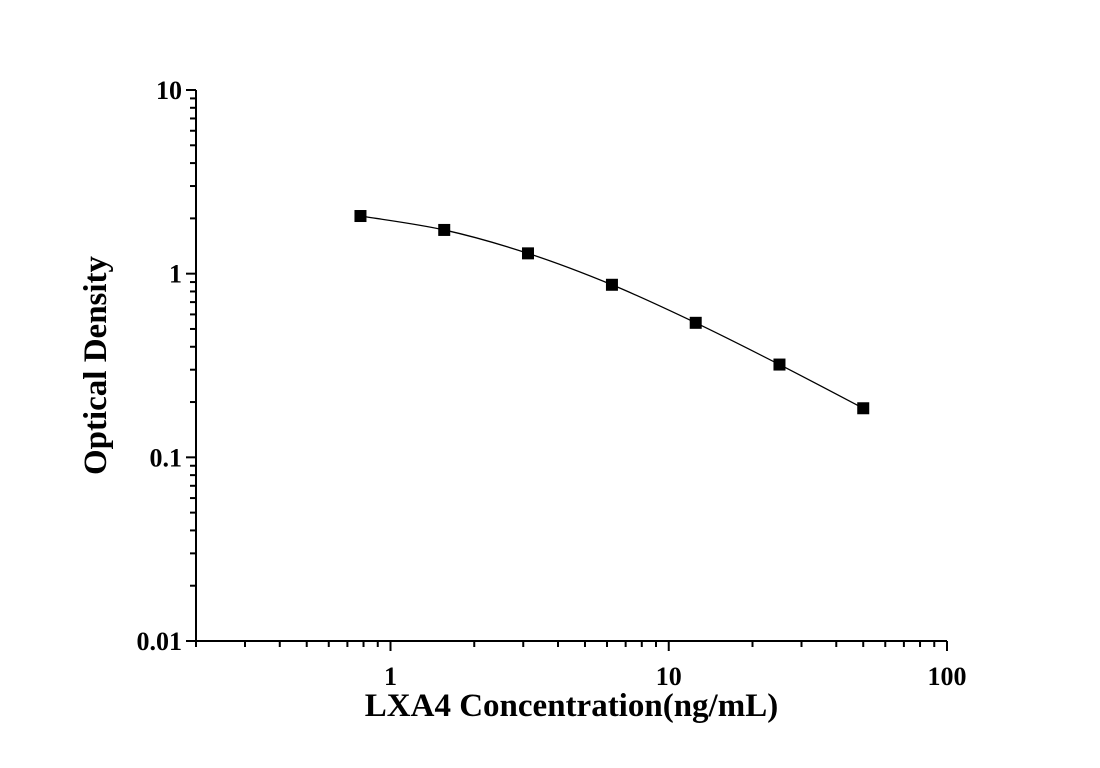  I want to click on x-axis-title: LXA4 Concentration(ng/mL), so click(571, 706).